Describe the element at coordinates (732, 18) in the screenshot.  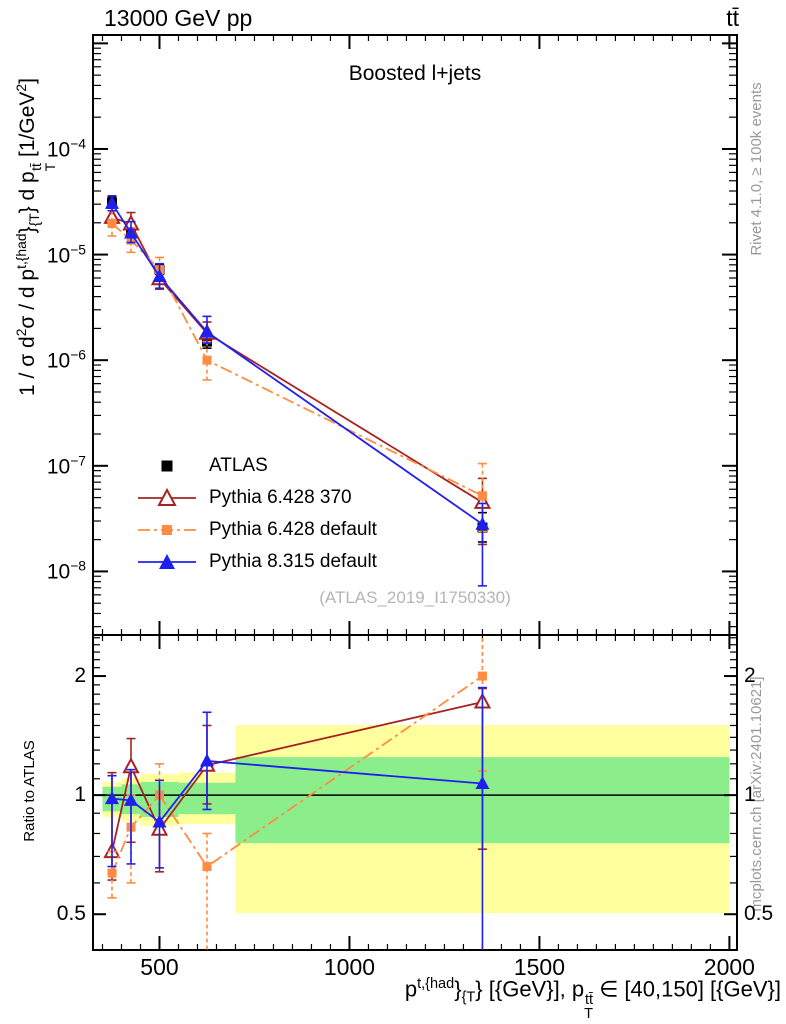
I see `process-label: tt̄` at that location.